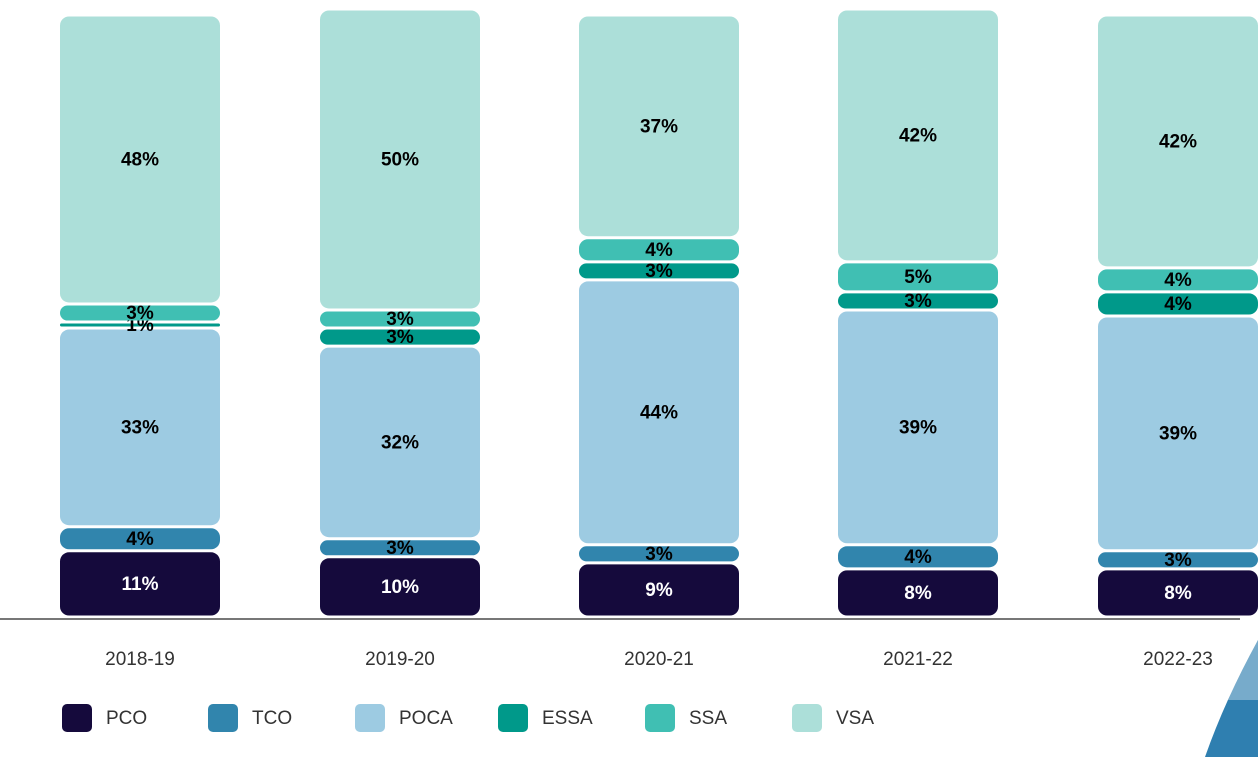  Describe the element at coordinates (426, 718) in the screenshot. I see `legend-label: POCA` at that location.